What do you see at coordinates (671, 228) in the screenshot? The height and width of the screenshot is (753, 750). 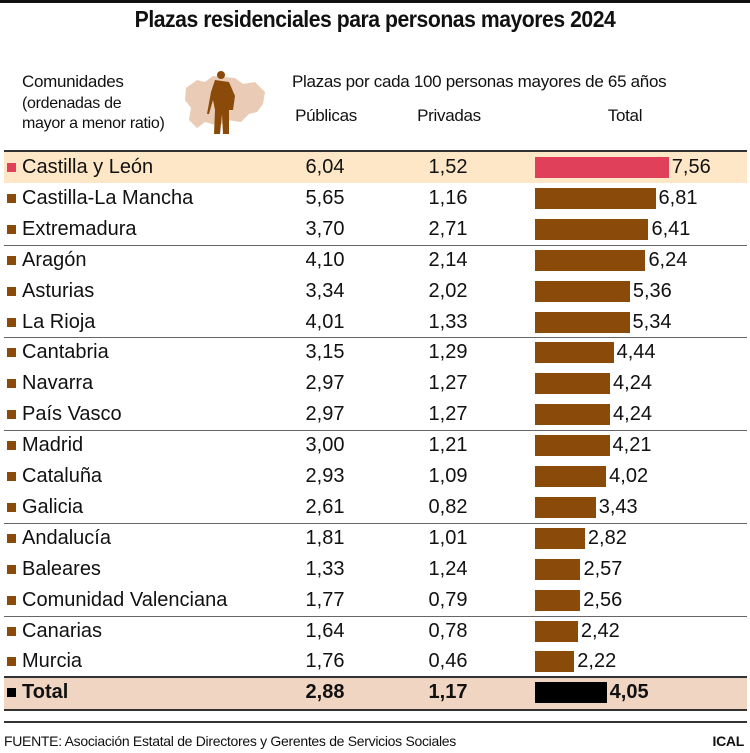 I see `total-value: 6,41` at bounding box center [671, 228].